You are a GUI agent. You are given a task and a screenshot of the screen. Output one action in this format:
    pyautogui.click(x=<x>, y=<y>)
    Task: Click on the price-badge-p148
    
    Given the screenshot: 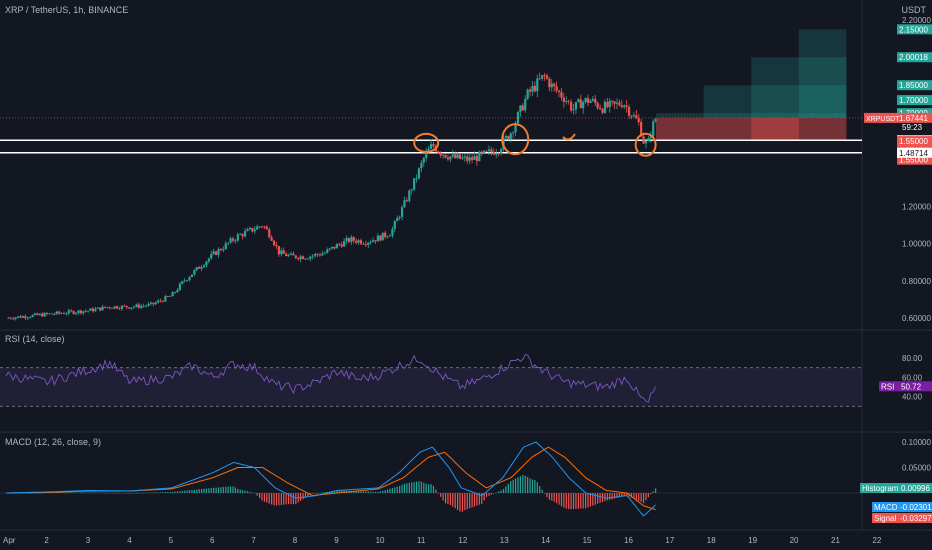 What is the action you would take?
    pyautogui.click(x=914, y=152)
    